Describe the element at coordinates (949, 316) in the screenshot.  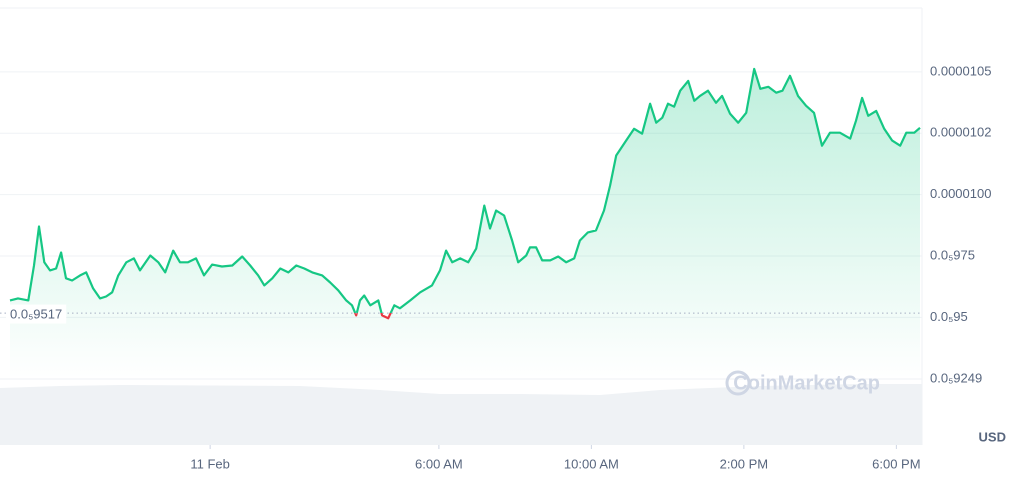
I see `y-tick-label: 0.0₅95` at that location.